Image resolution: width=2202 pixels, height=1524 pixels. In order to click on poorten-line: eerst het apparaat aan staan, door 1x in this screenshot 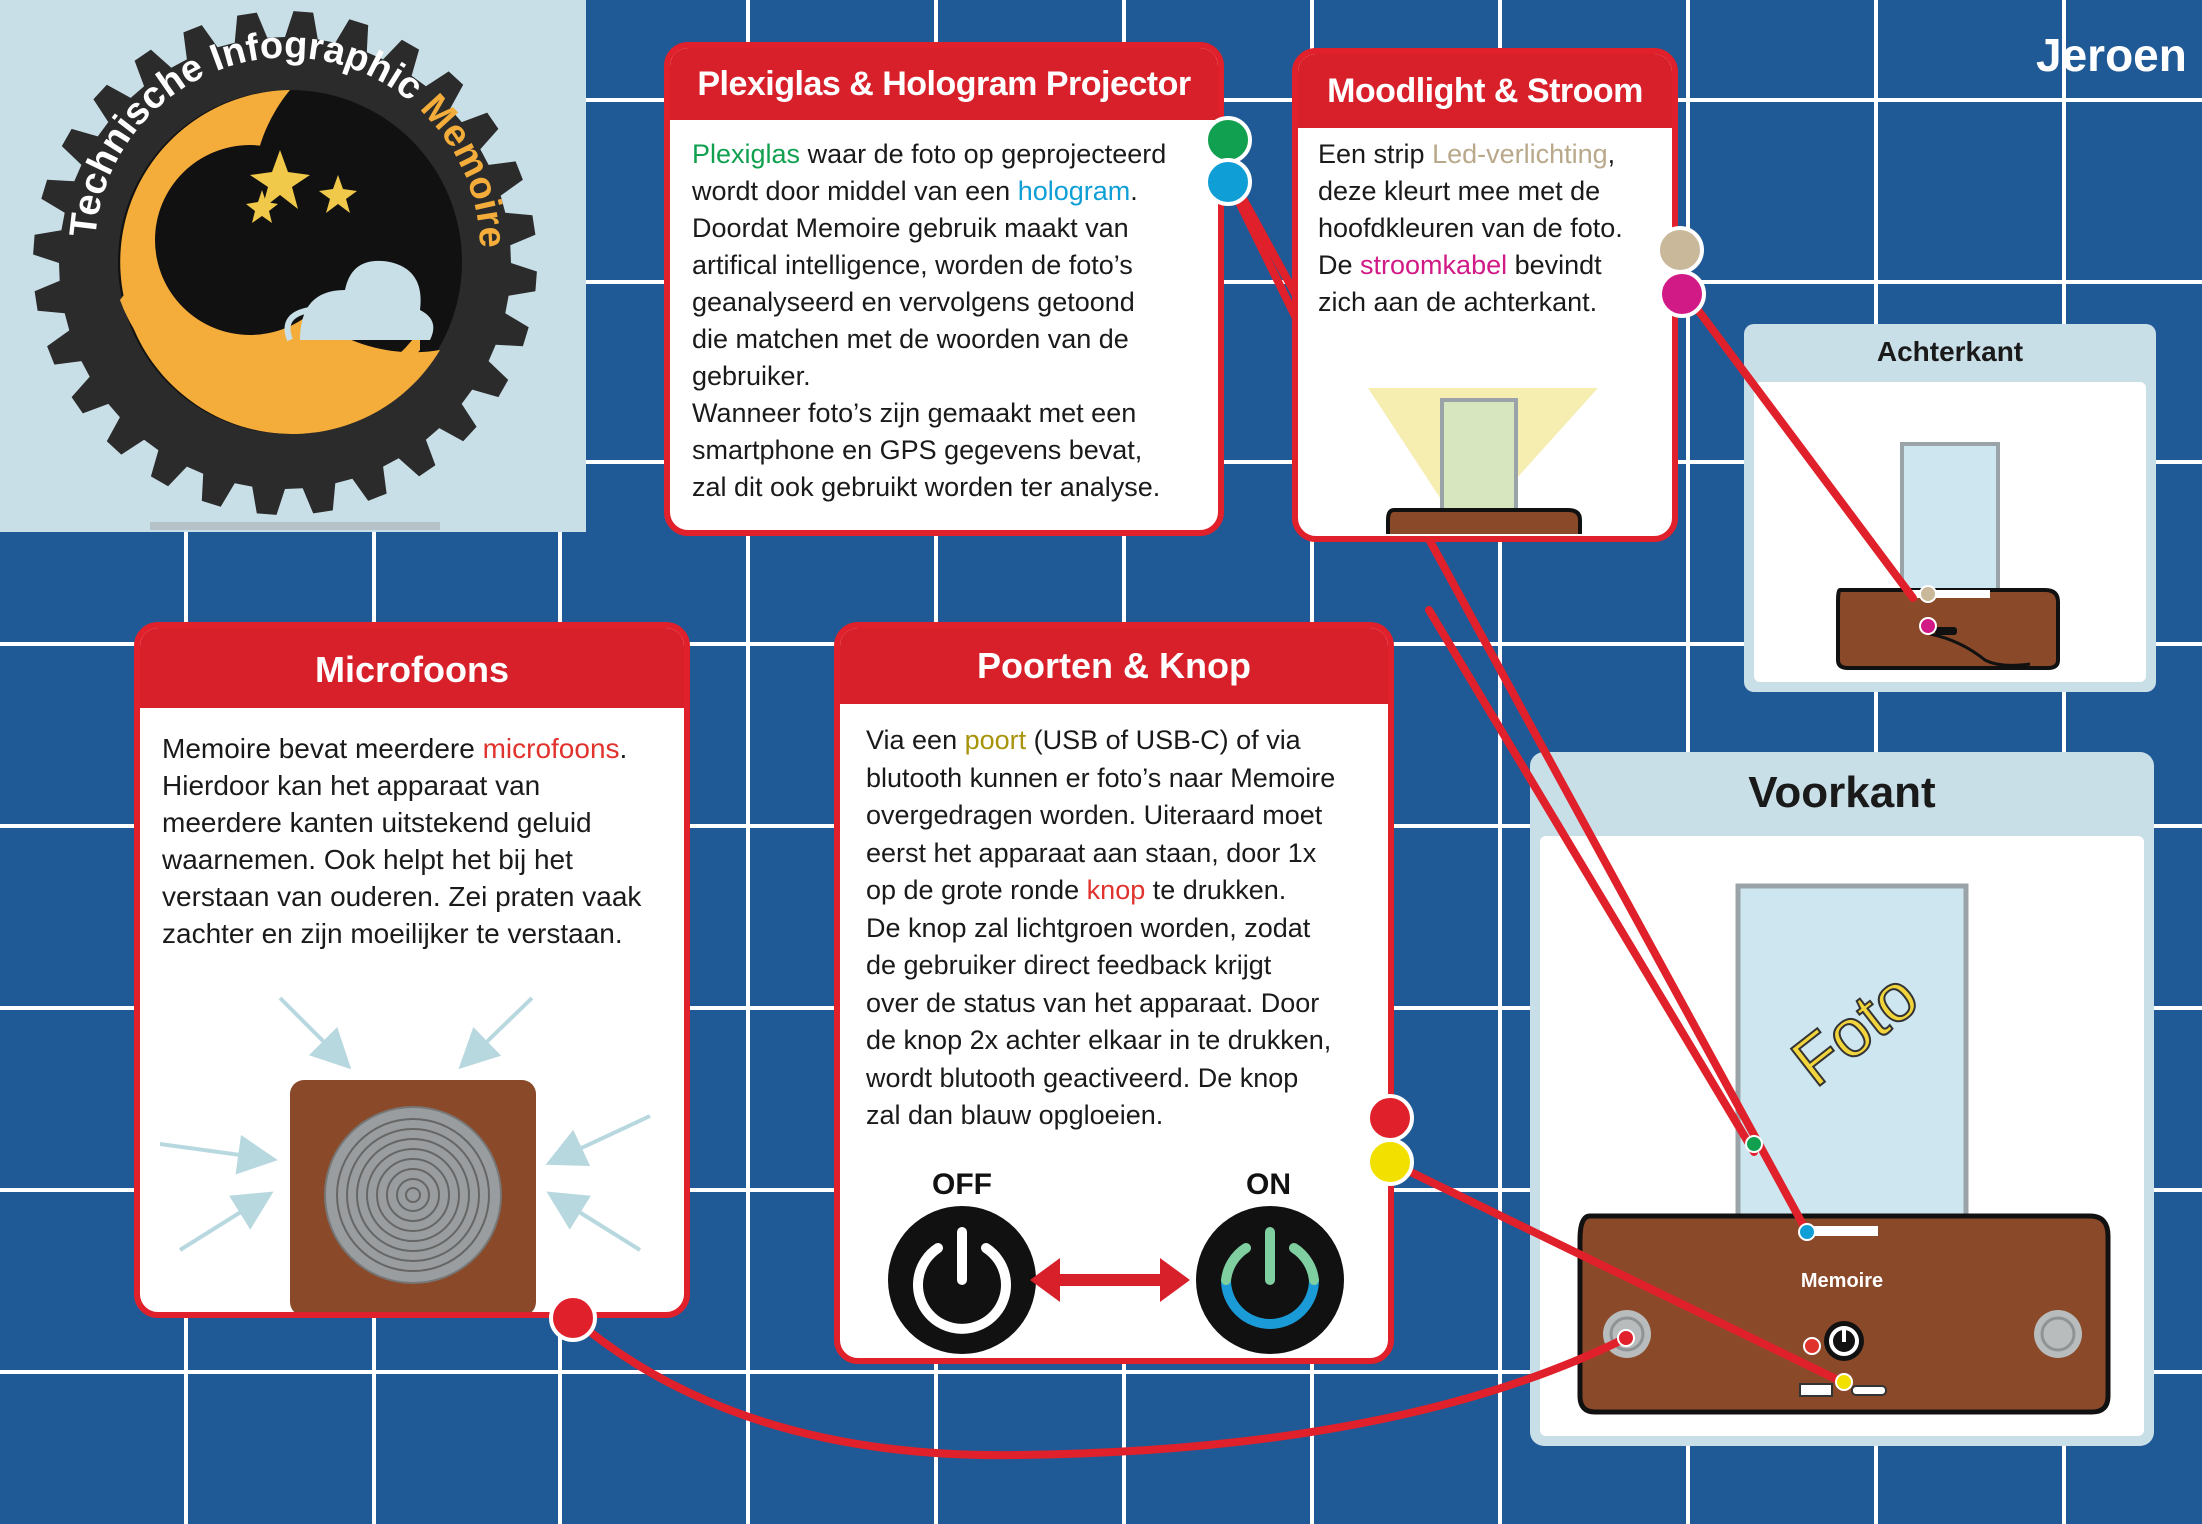, I will do `click(1091, 852)`.